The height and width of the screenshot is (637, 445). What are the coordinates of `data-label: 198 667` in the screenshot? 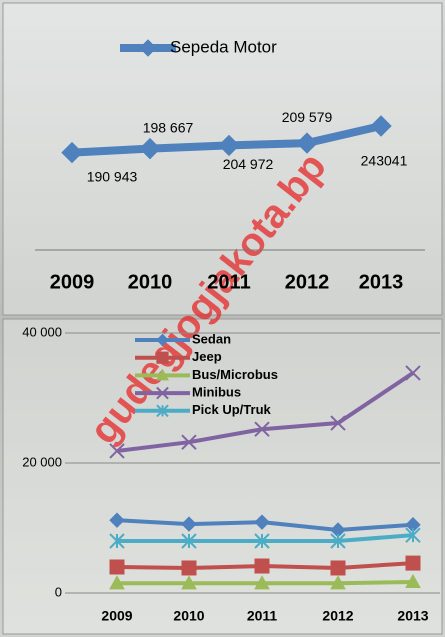 It's located at (168, 127).